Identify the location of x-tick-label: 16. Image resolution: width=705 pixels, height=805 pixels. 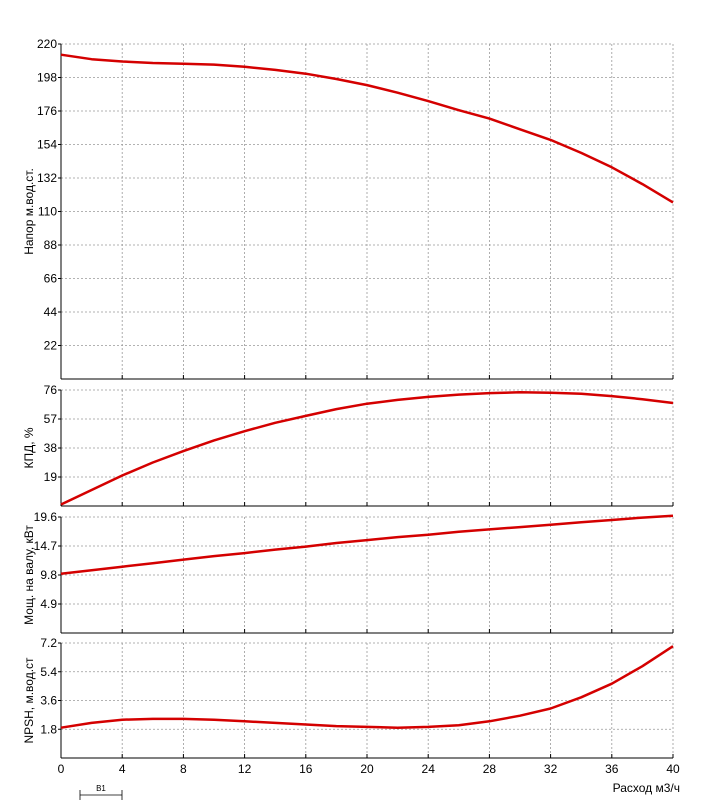
(306, 769).